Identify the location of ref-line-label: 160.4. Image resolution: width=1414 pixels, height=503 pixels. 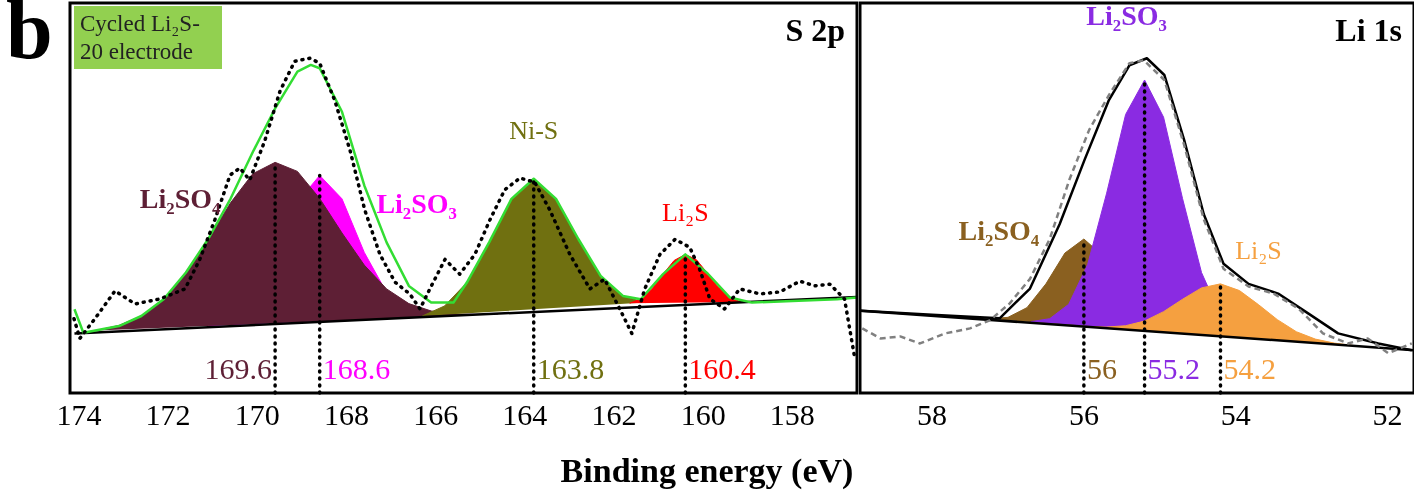
(722, 368).